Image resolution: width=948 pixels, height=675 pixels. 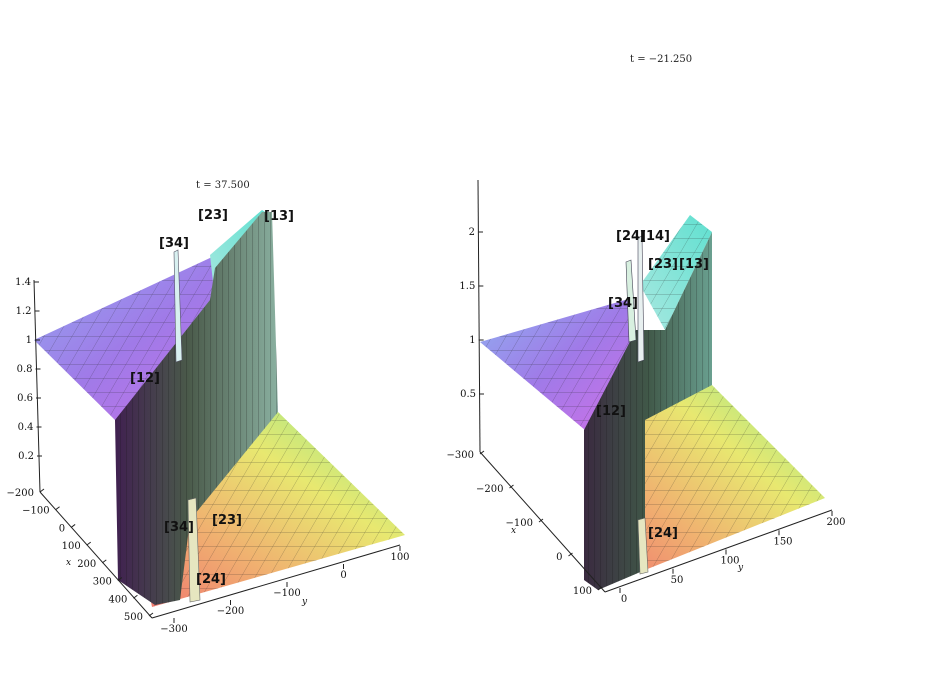 What do you see at coordinates (213, 215) in the screenshot?
I see `left-annotation-23-top: [23]` at bounding box center [213, 215].